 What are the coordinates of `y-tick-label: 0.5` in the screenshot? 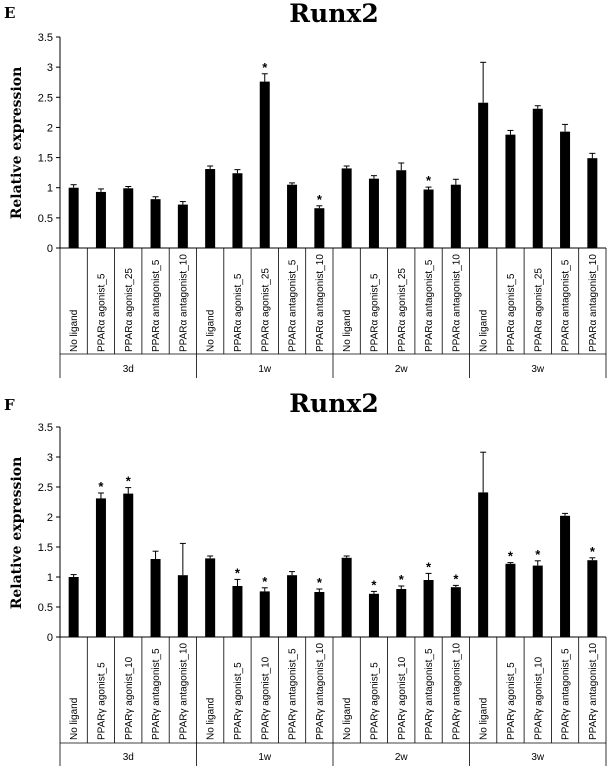 It's located at (45, 608).